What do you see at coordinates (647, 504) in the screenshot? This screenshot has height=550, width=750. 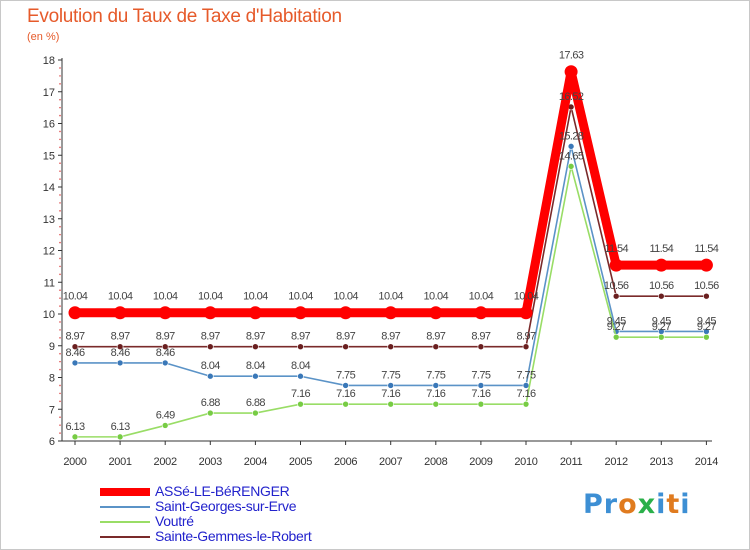 I see `logo-letter: x` at bounding box center [647, 504].